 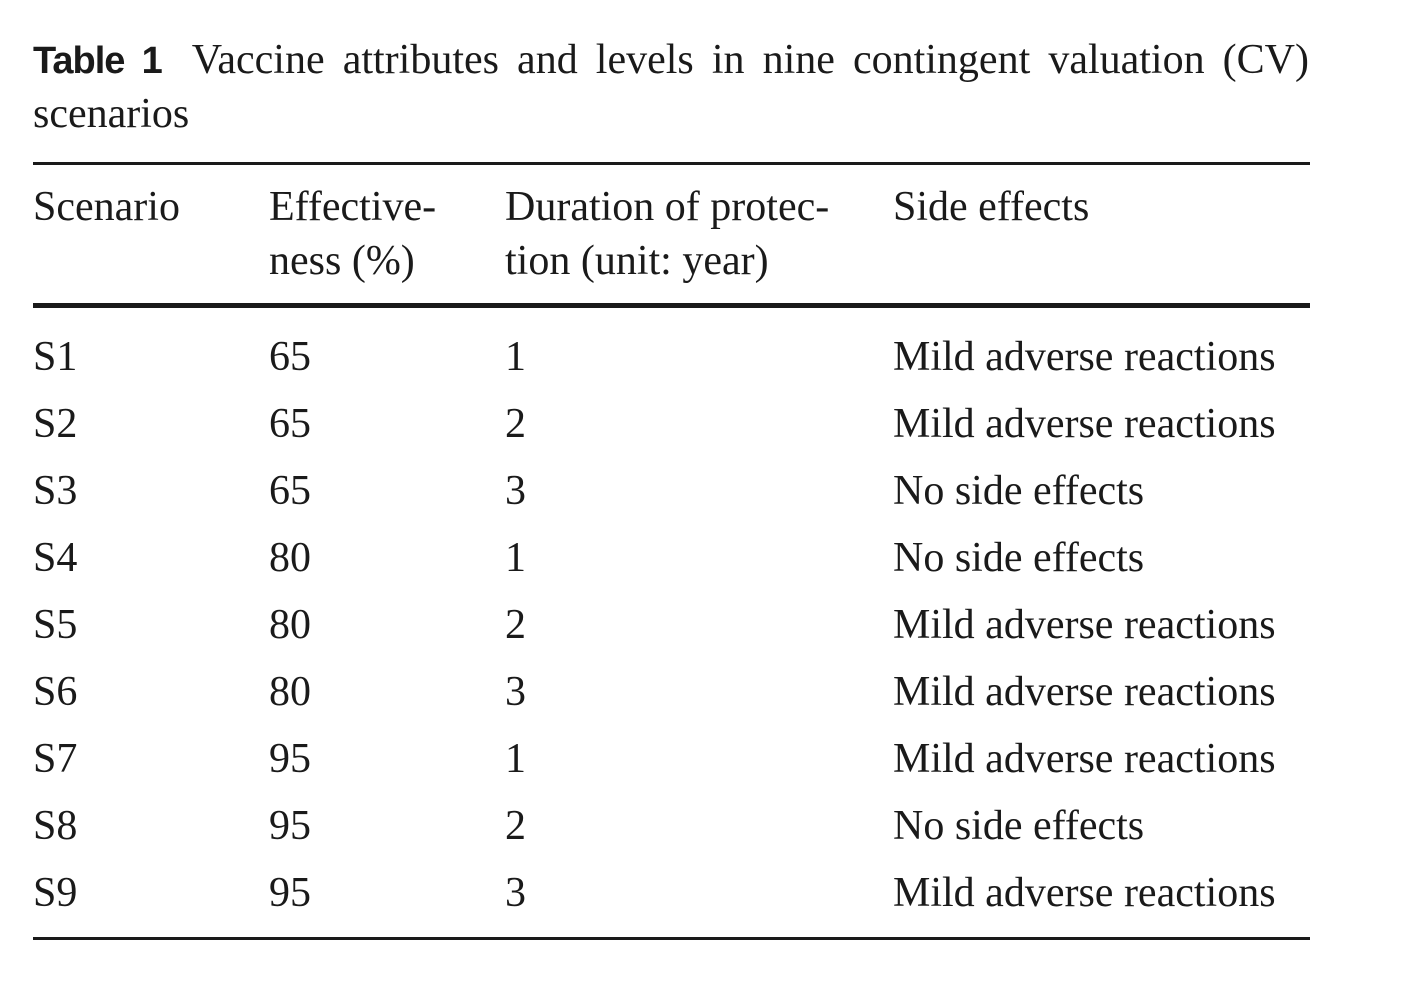 I want to click on header-line: tion (unit: year), so click(x=637, y=261).